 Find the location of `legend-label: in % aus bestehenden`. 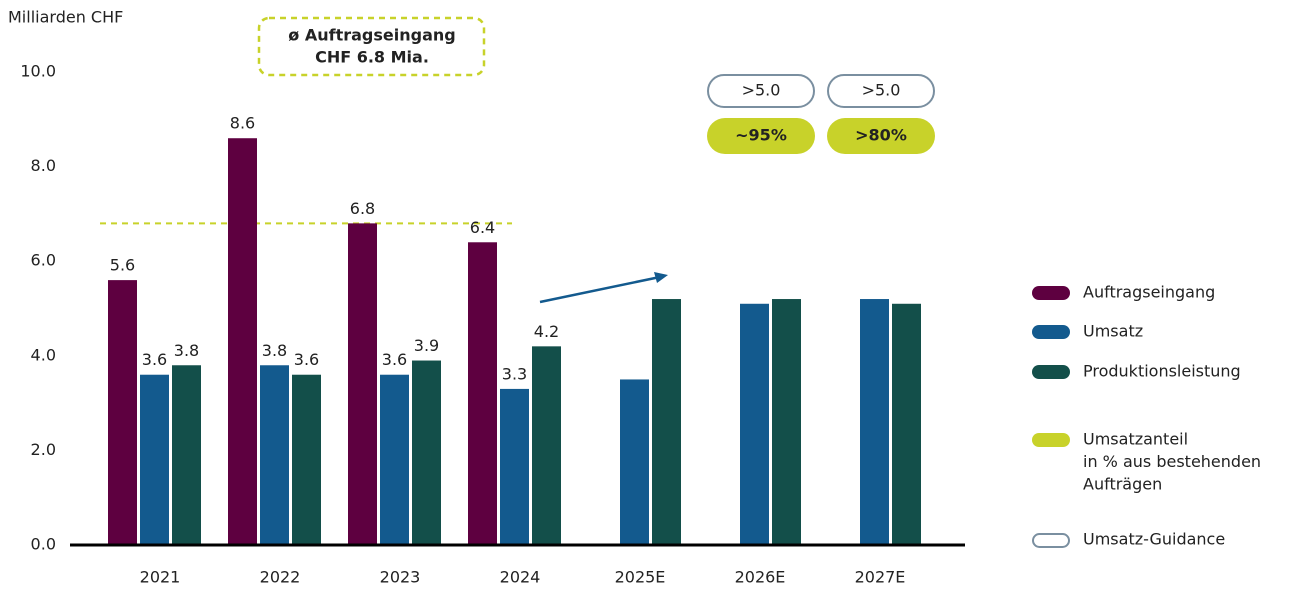

legend-label: in % aus bestehenden is located at coordinates (1172, 461).